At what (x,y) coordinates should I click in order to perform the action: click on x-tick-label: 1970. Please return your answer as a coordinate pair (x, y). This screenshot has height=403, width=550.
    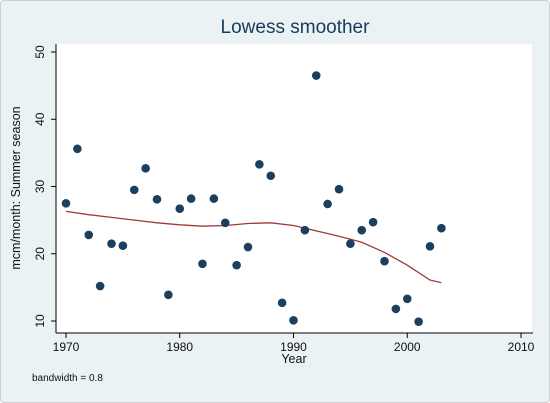
    Looking at the image, I should click on (66, 347).